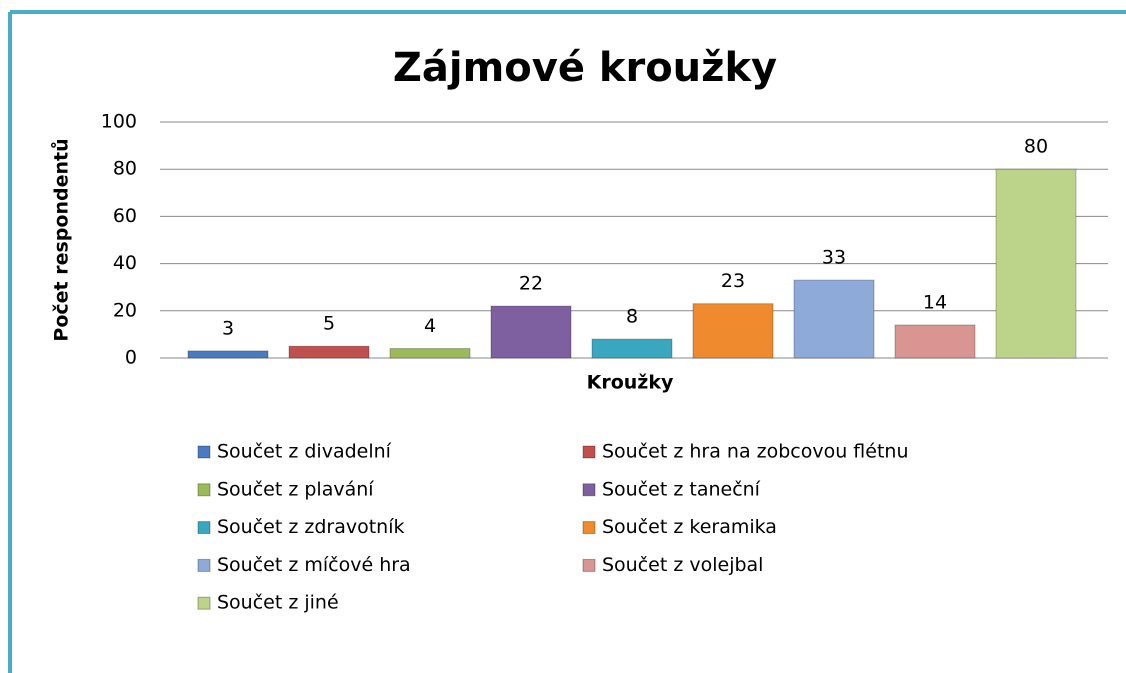  I want to click on legend-label: Součet z hra na zobcovou flétnu, so click(755, 452).